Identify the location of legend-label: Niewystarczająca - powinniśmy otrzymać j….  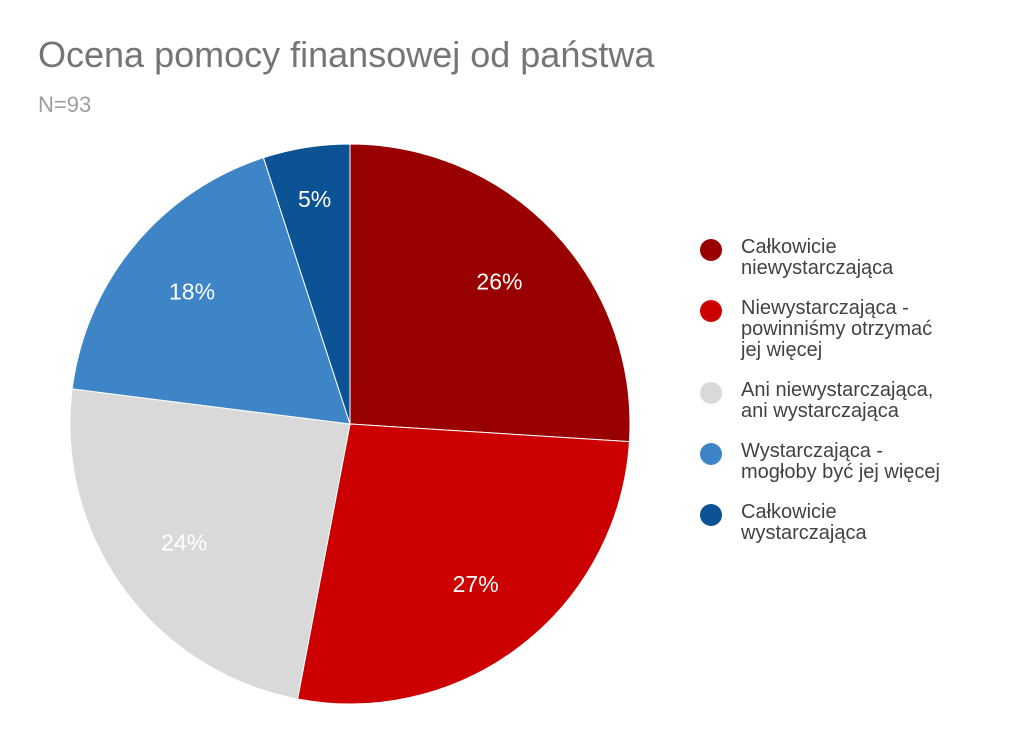
(837, 329).